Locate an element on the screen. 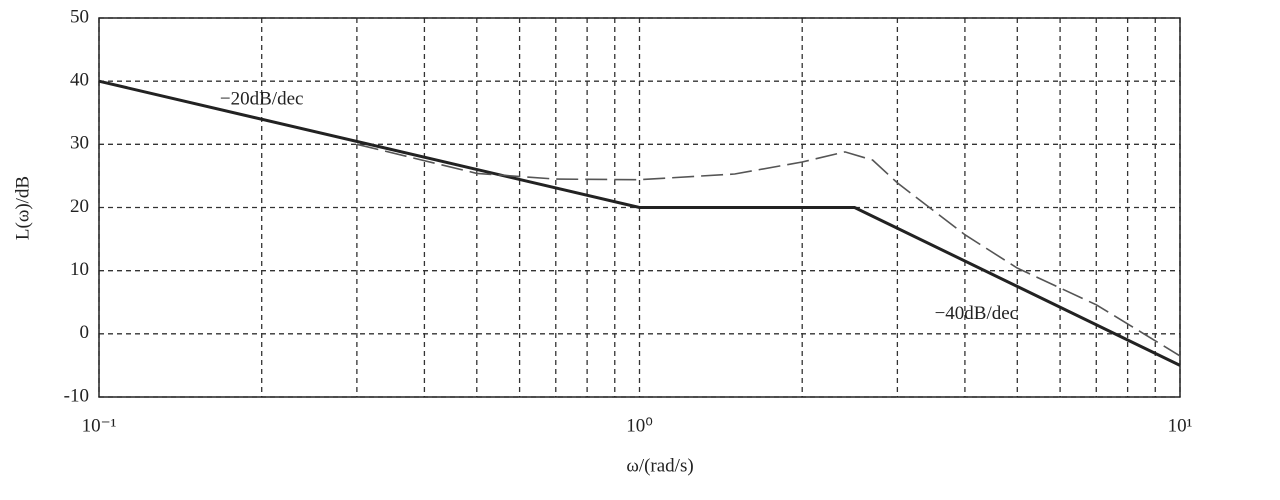  y-tick-label: 50 is located at coordinates (79, 16).